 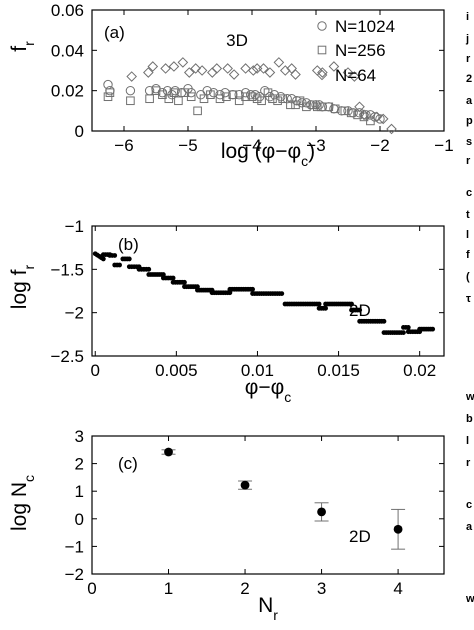 What do you see at coordinates (469, 121) in the screenshot?
I see `side-text-fragment: p` at bounding box center [469, 121].